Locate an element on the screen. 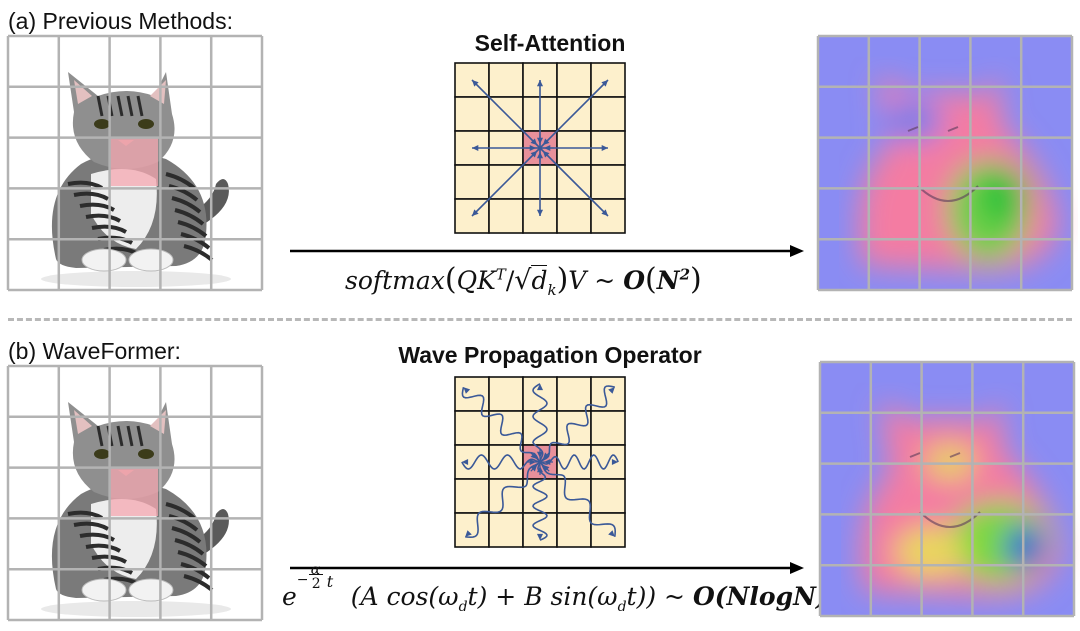  panel-divider is located at coordinates (540, 319).